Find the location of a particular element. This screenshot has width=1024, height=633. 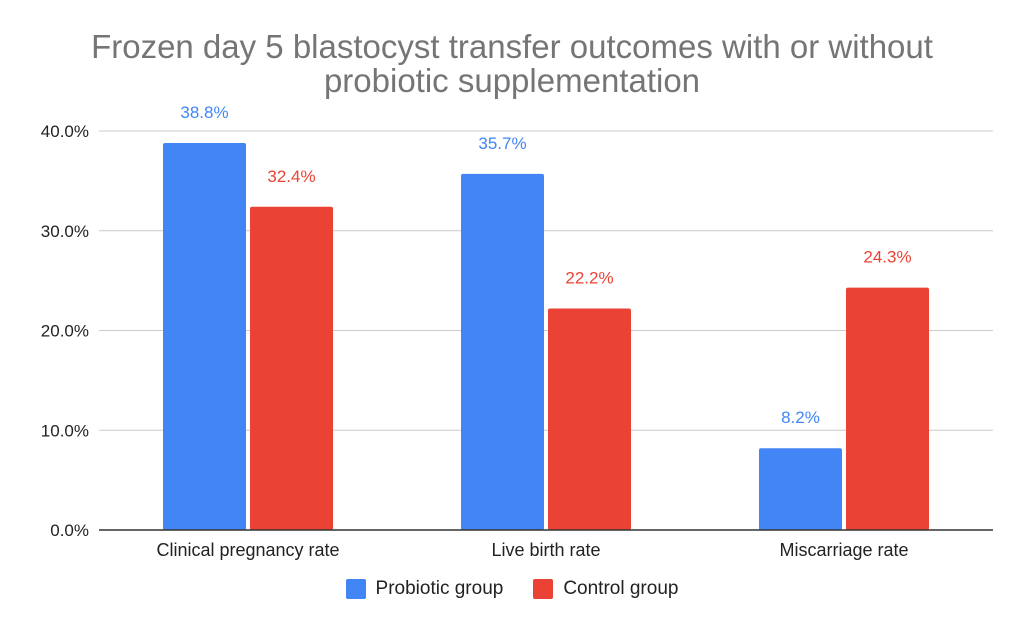

x-tick-label: Clinical pregnancy rate is located at coordinates (247, 550).